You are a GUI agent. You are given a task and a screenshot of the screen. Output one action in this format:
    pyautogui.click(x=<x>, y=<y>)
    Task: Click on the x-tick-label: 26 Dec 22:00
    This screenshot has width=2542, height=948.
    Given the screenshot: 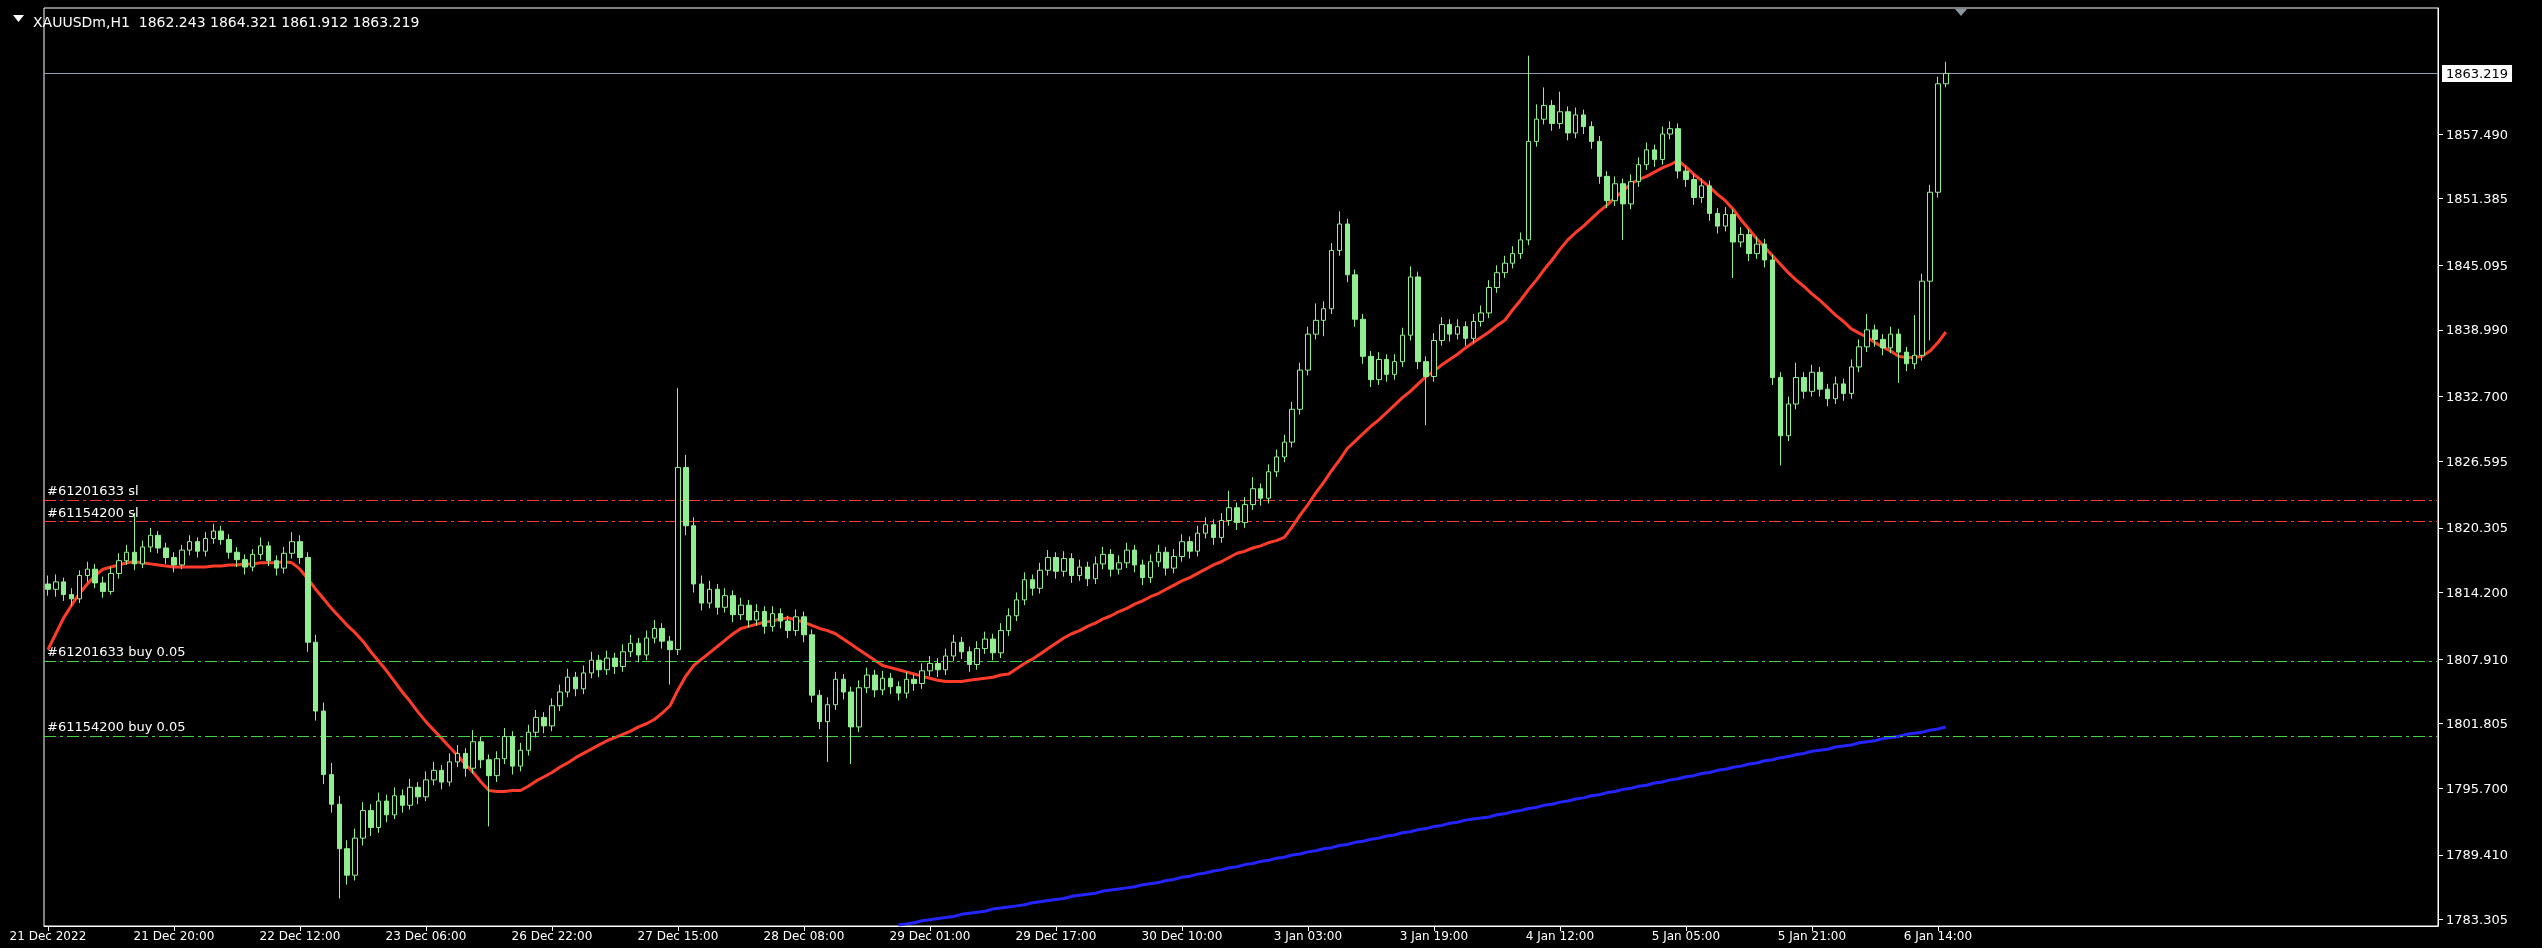 What is the action you would take?
    pyautogui.click(x=552, y=936)
    